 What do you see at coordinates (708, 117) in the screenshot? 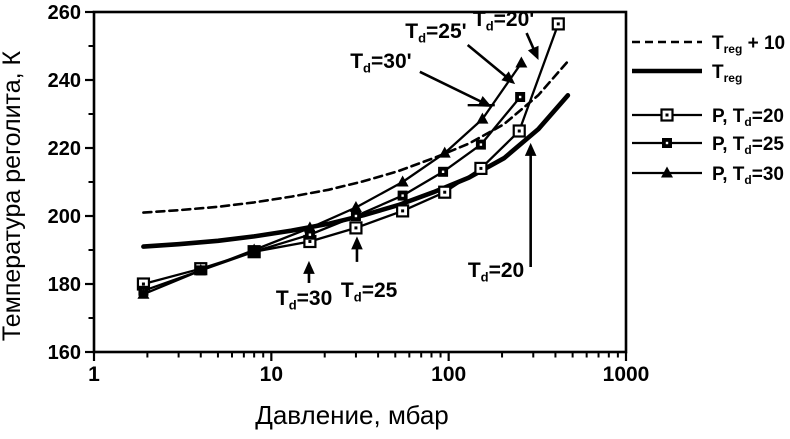
I see `legend-item-2: P, Td=20` at bounding box center [708, 117].